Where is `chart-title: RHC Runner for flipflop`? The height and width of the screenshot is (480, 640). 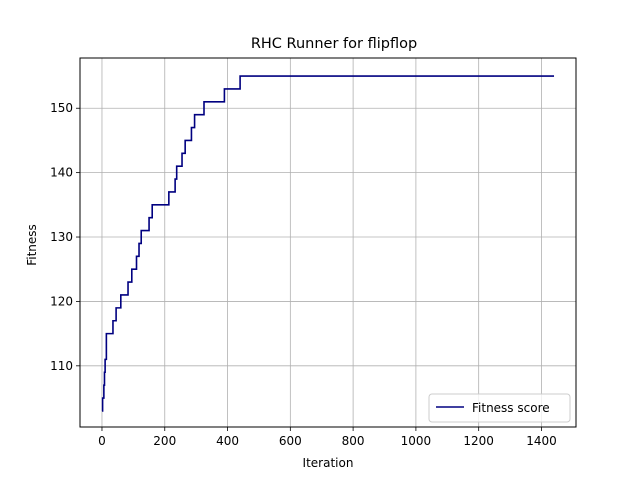
chart-title: RHC Runner for flipflop is located at coordinates (334, 44).